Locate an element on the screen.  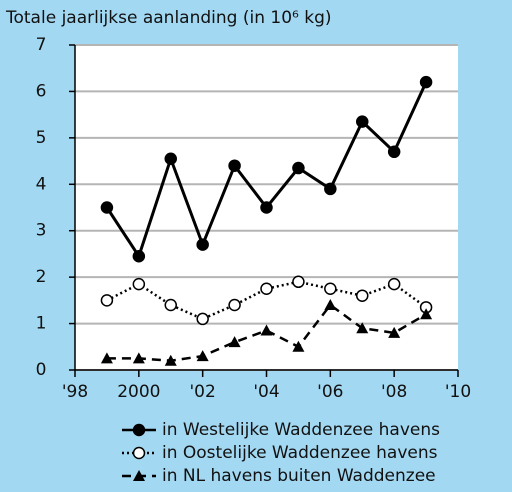
y-tick-label: 0 is located at coordinates (41, 370).